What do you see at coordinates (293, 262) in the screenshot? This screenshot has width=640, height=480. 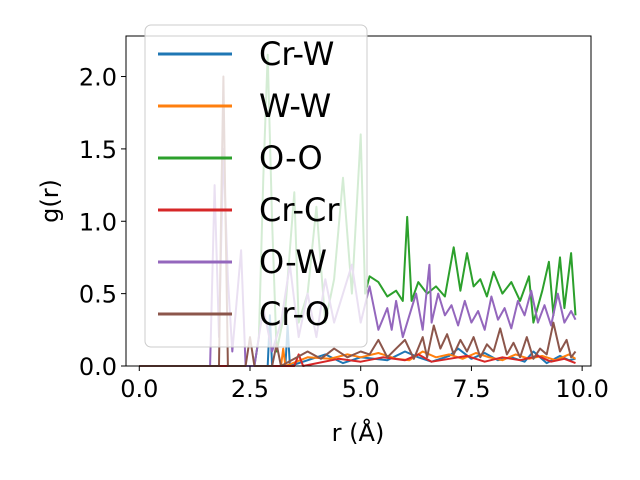 I see `legend-label-o-w: O-W` at bounding box center [293, 262].